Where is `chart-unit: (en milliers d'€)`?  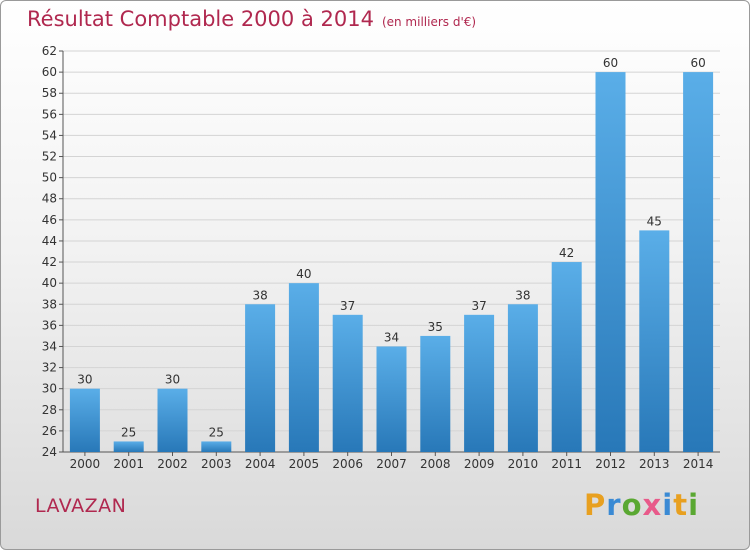 chart-unit: (en milliers d'€) is located at coordinates (429, 22).